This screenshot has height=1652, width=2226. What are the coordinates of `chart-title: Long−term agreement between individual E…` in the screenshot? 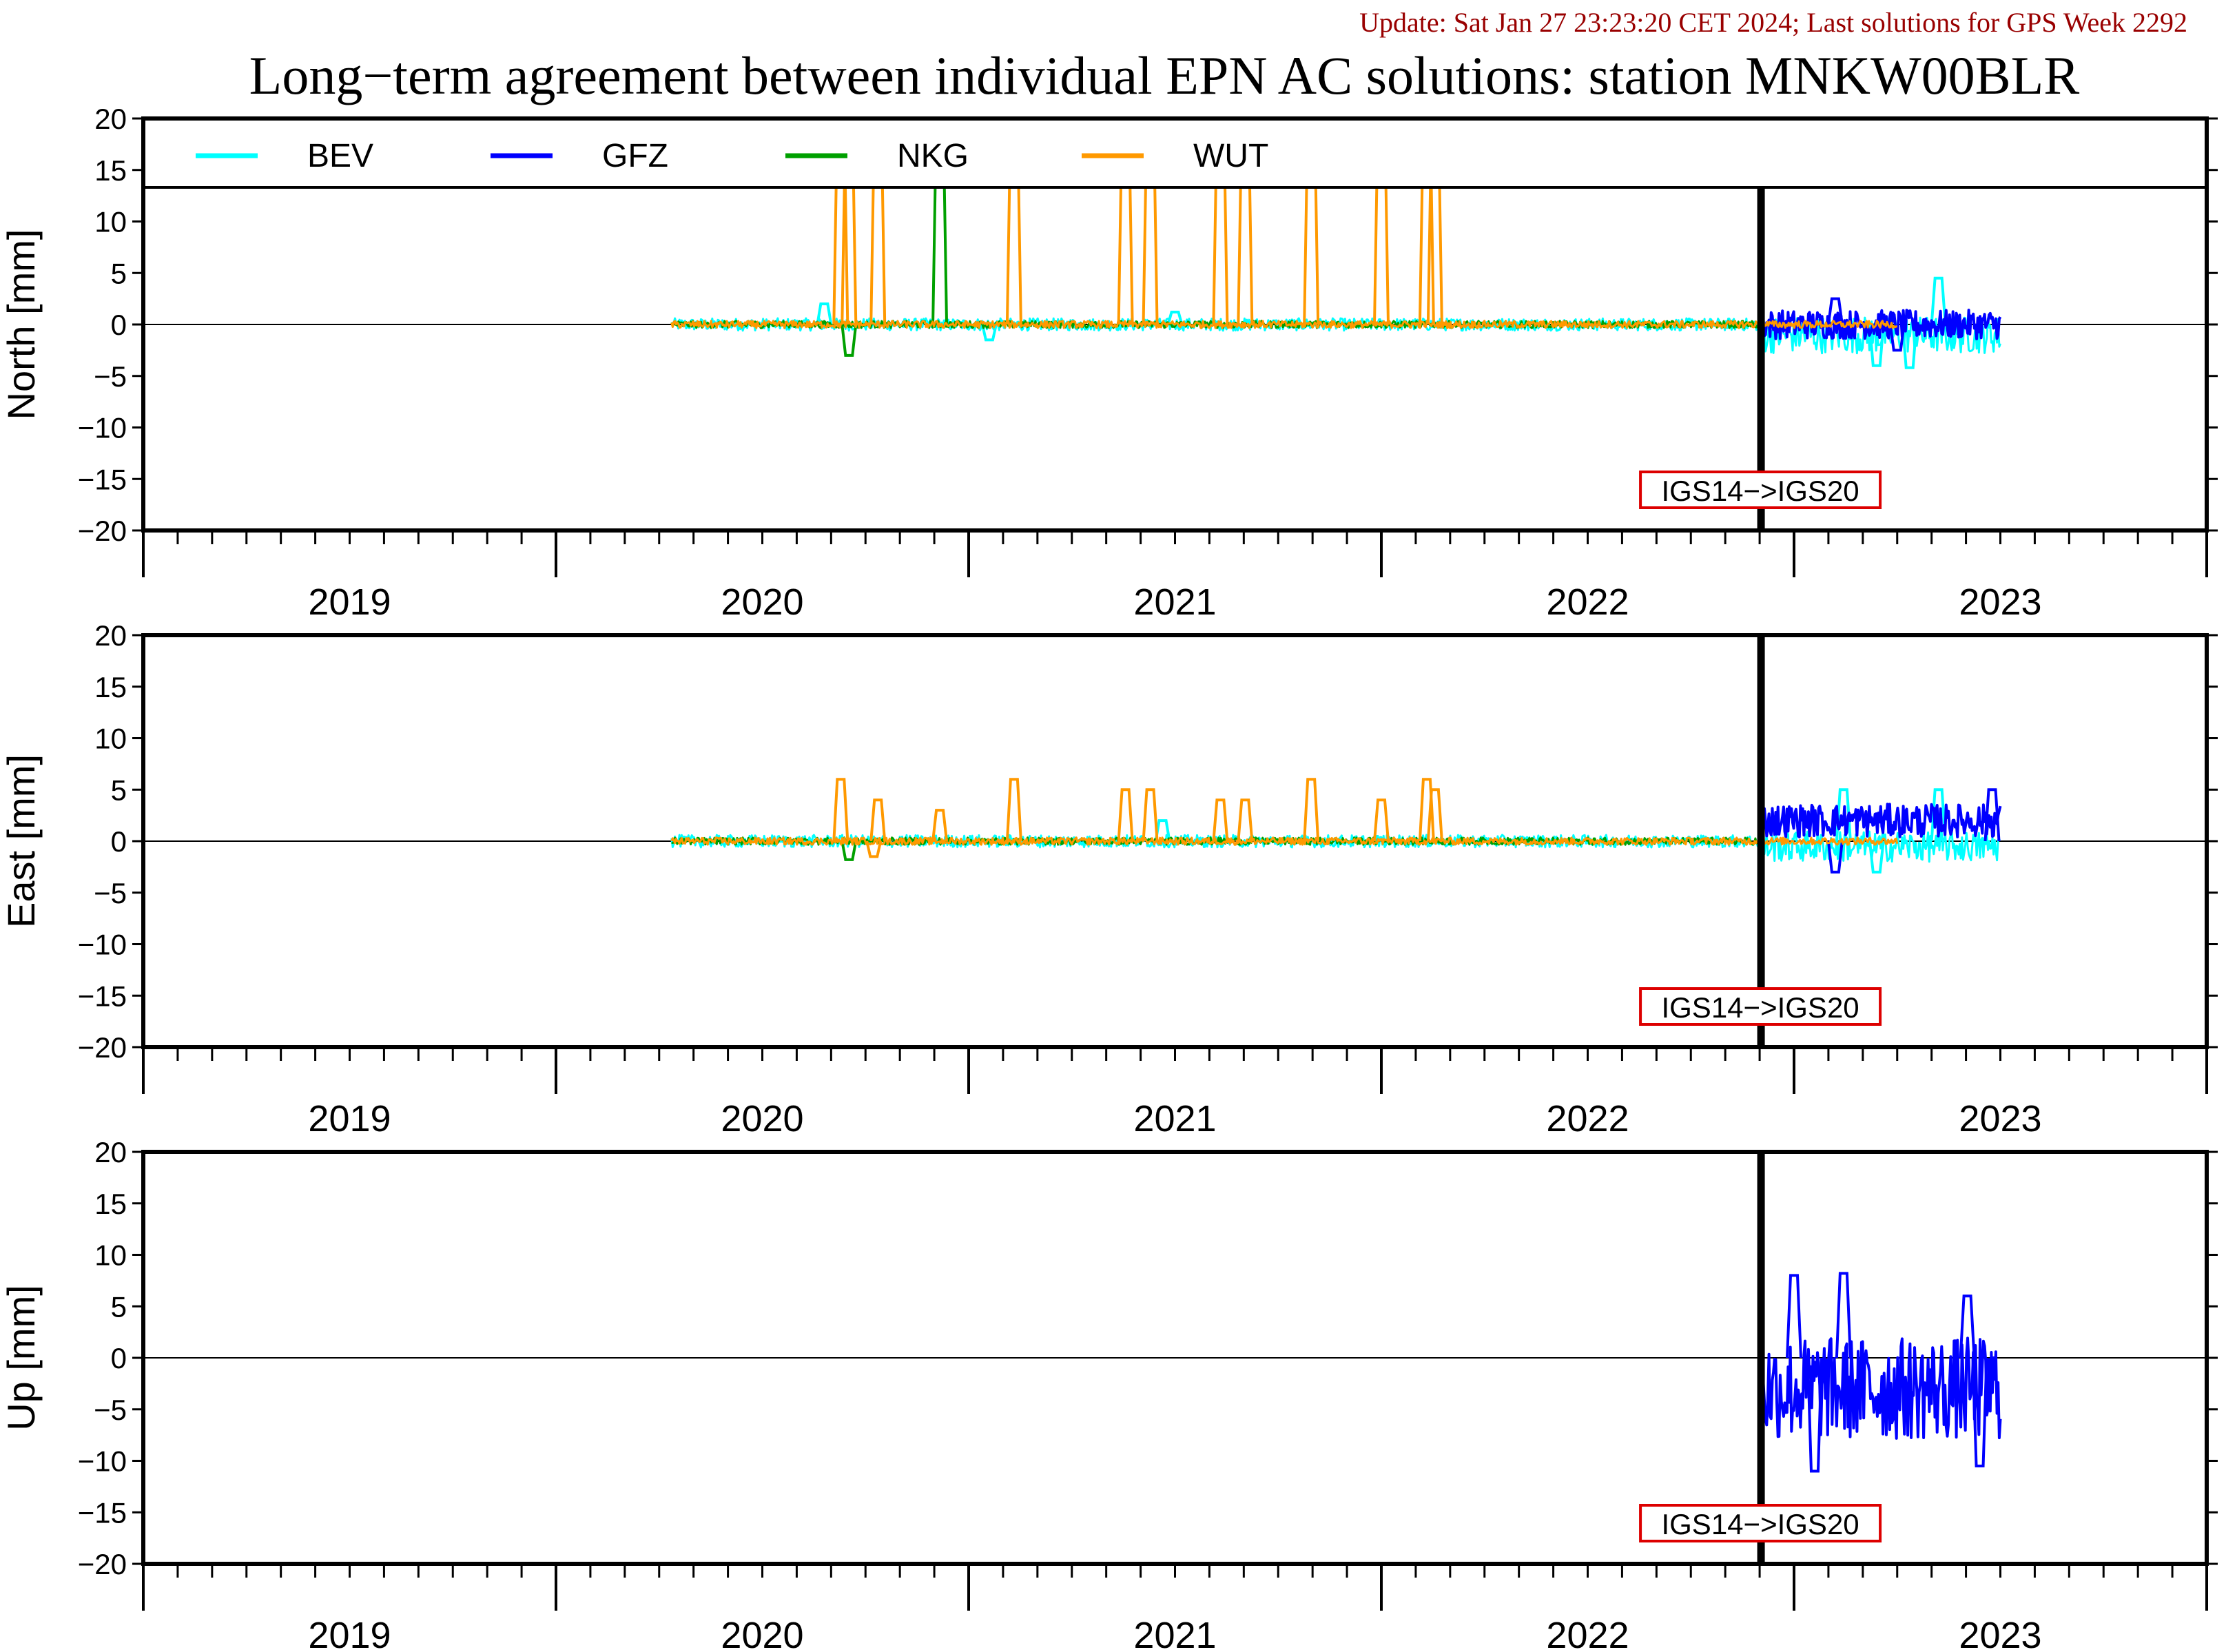 It's located at (1164, 75).